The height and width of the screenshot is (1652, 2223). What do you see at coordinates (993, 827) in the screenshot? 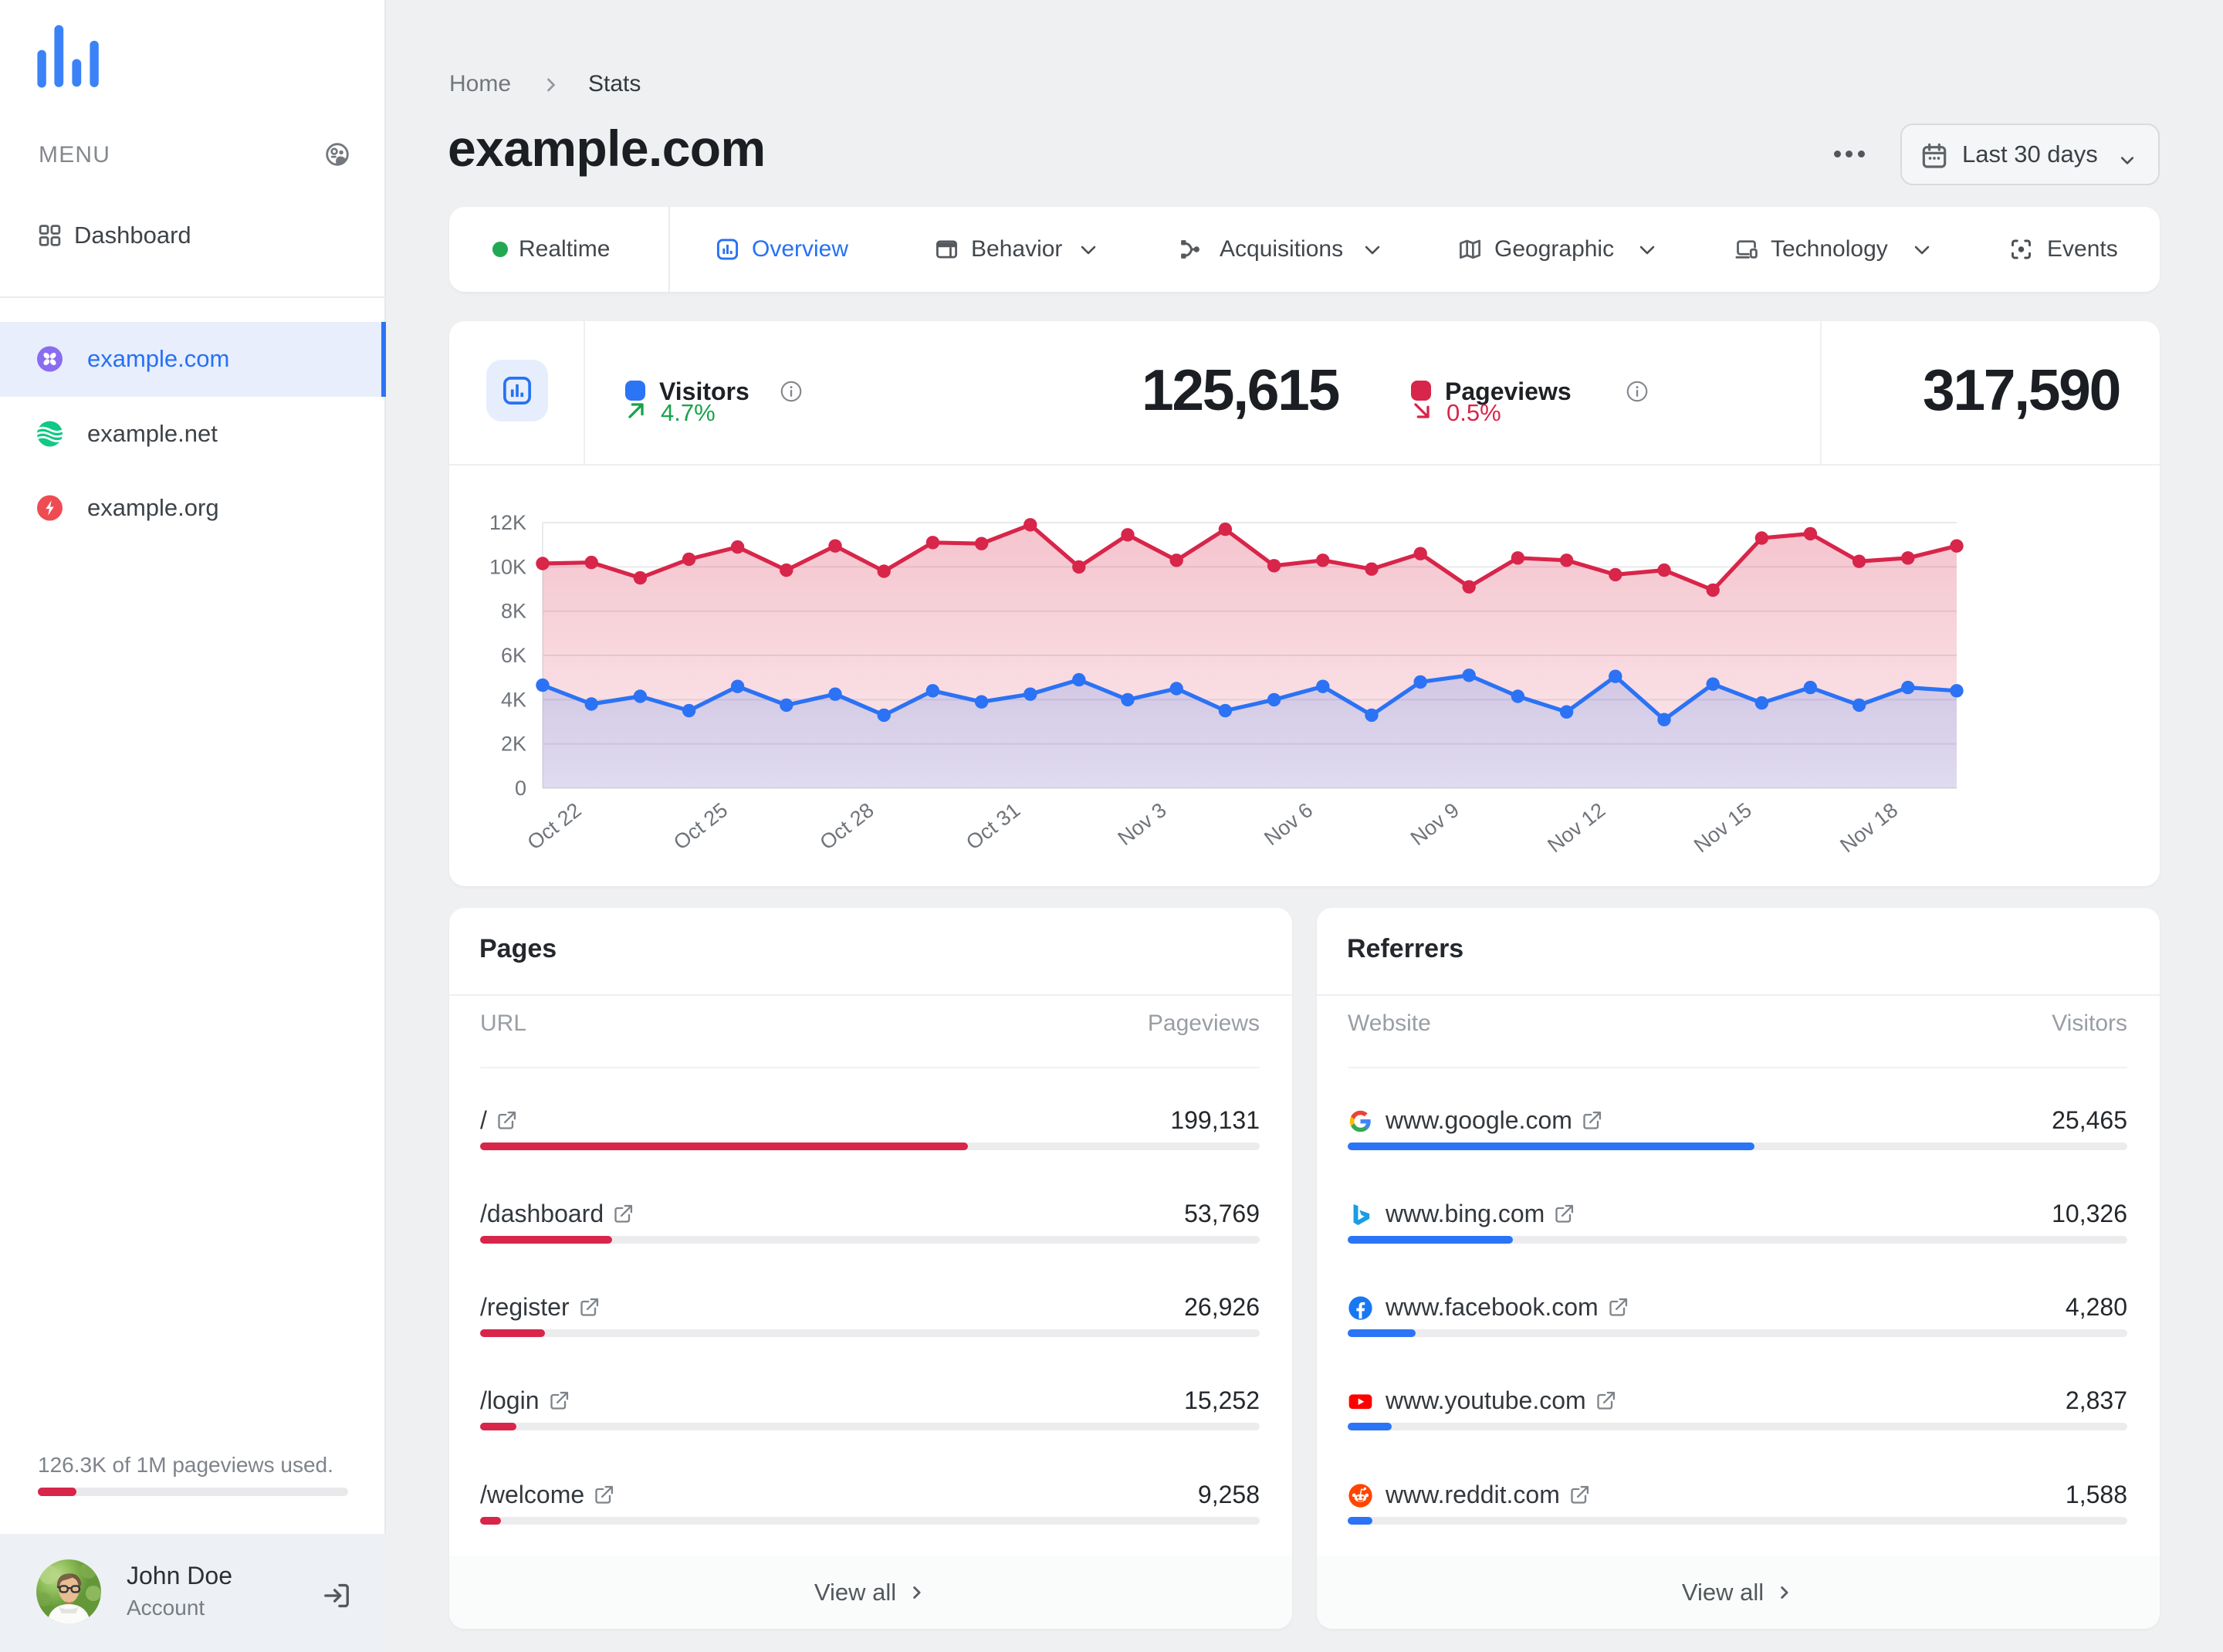
I see `svg-text: Oct 31` at bounding box center [993, 827].